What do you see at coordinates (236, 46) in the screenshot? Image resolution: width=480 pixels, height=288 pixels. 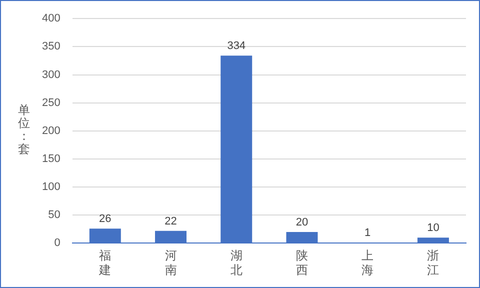 I see `data-label: 334` at bounding box center [236, 46].